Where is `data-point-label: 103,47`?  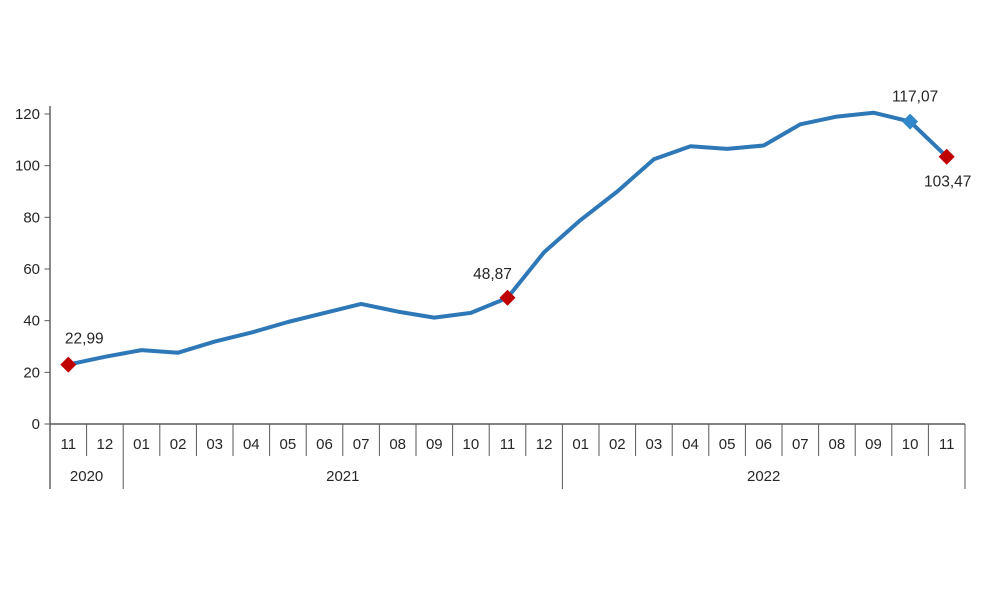 data-point-label: 103,47 is located at coordinates (947, 182).